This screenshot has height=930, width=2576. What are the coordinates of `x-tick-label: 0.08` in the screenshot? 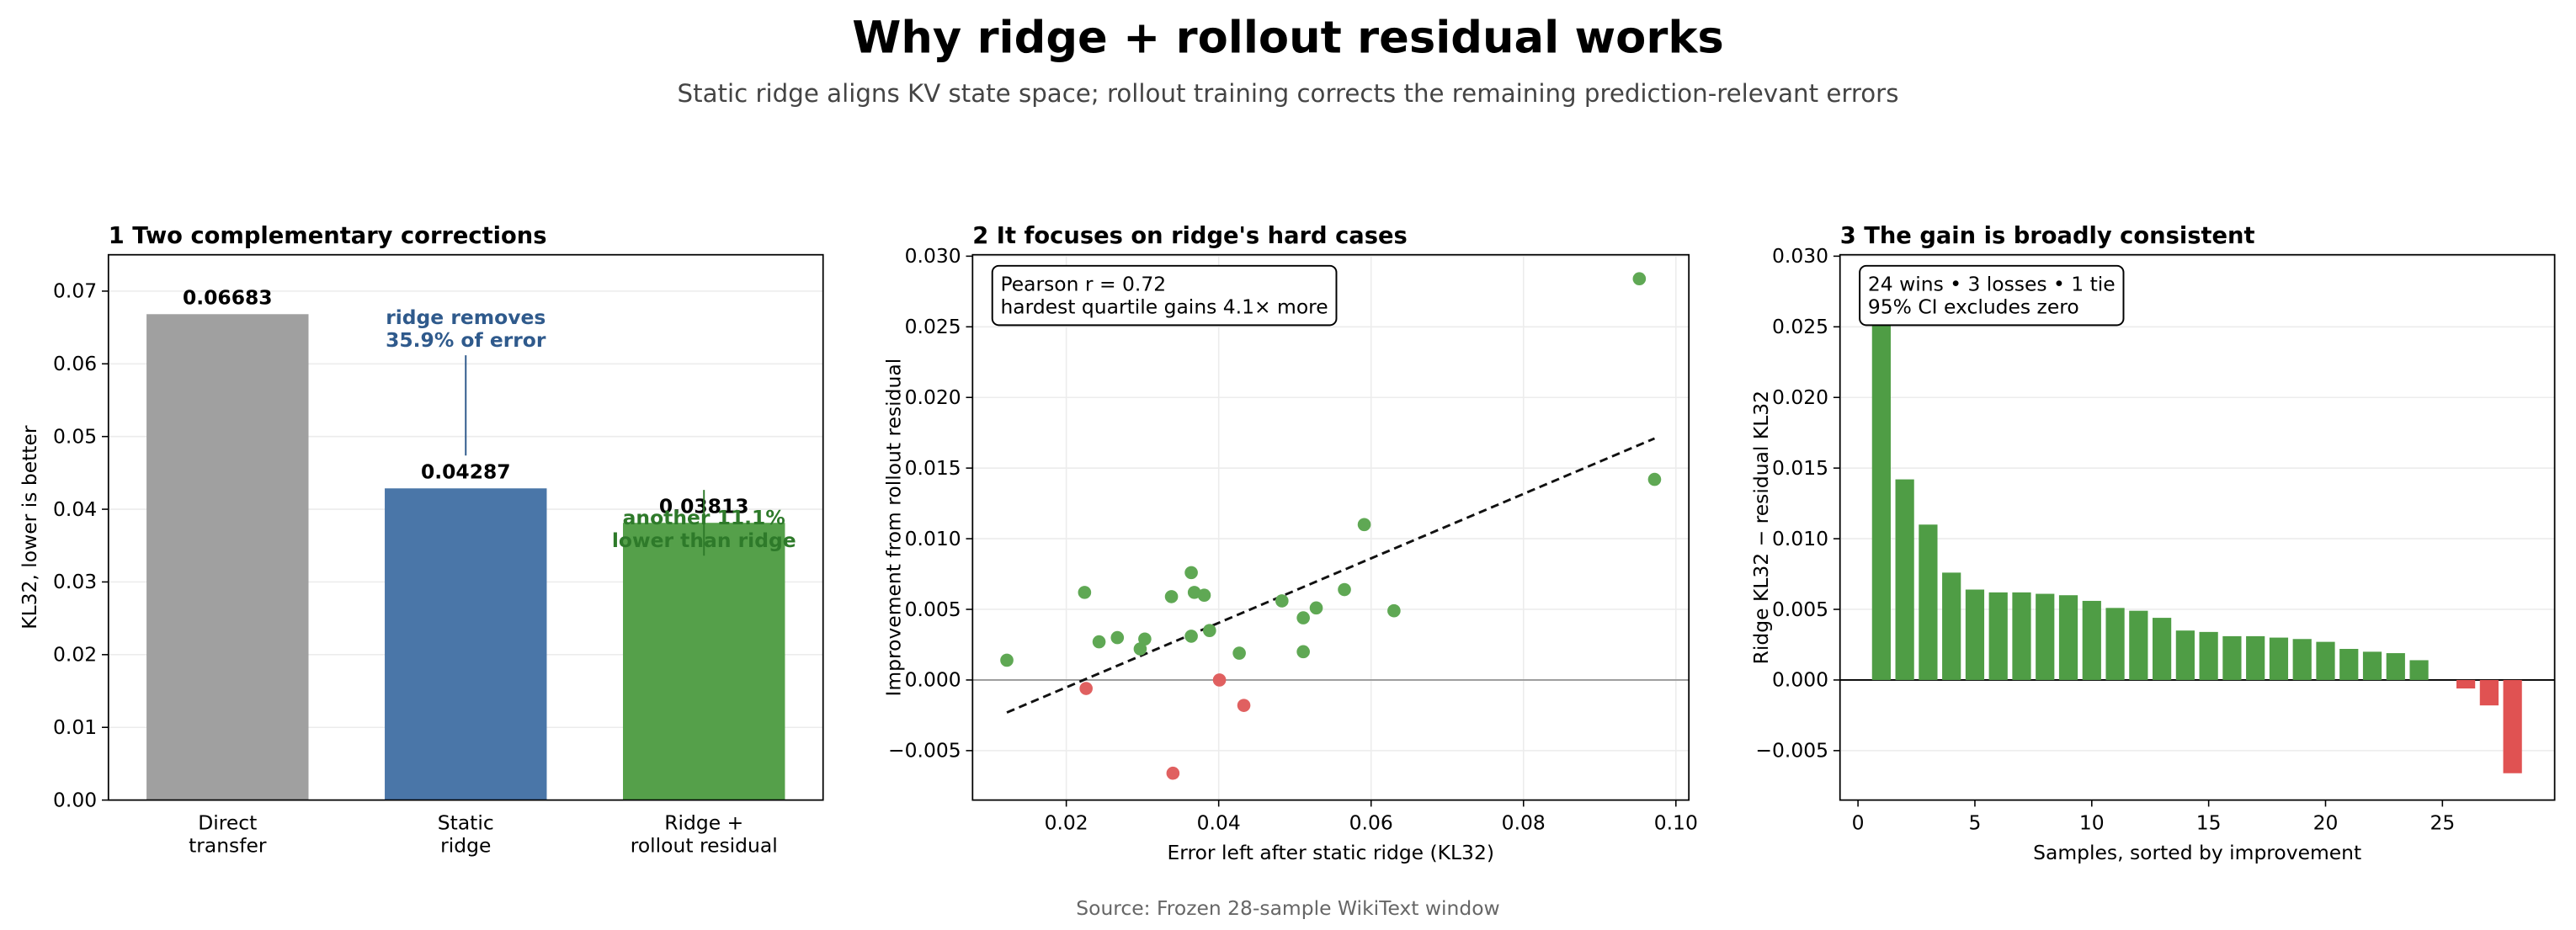 It's located at (1524, 823).